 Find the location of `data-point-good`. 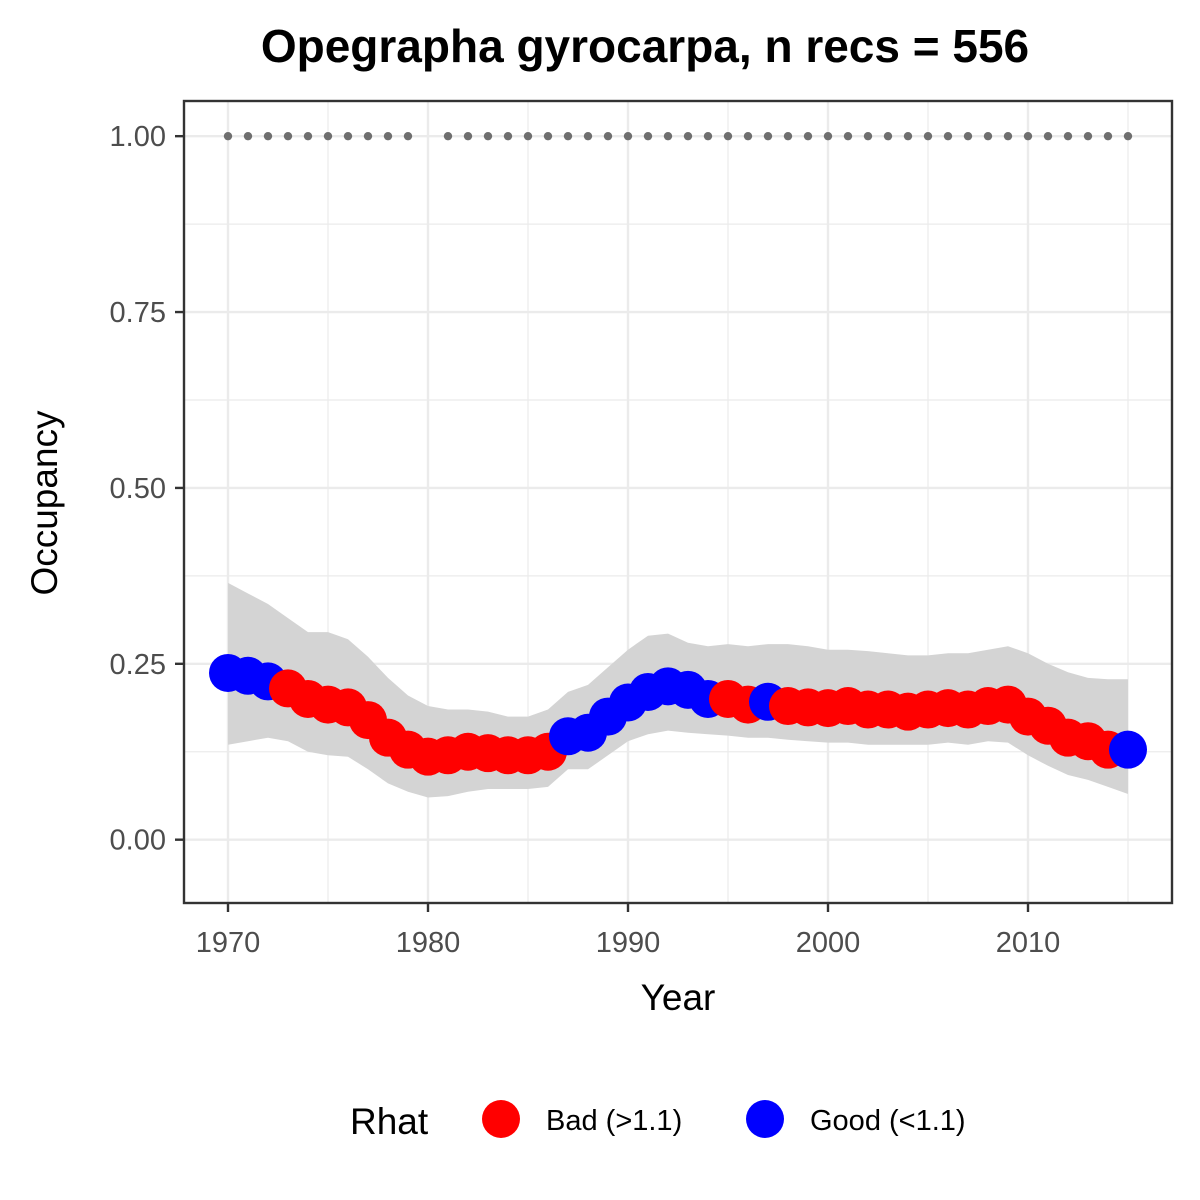

data-point-good is located at coordinates (1128, 749).